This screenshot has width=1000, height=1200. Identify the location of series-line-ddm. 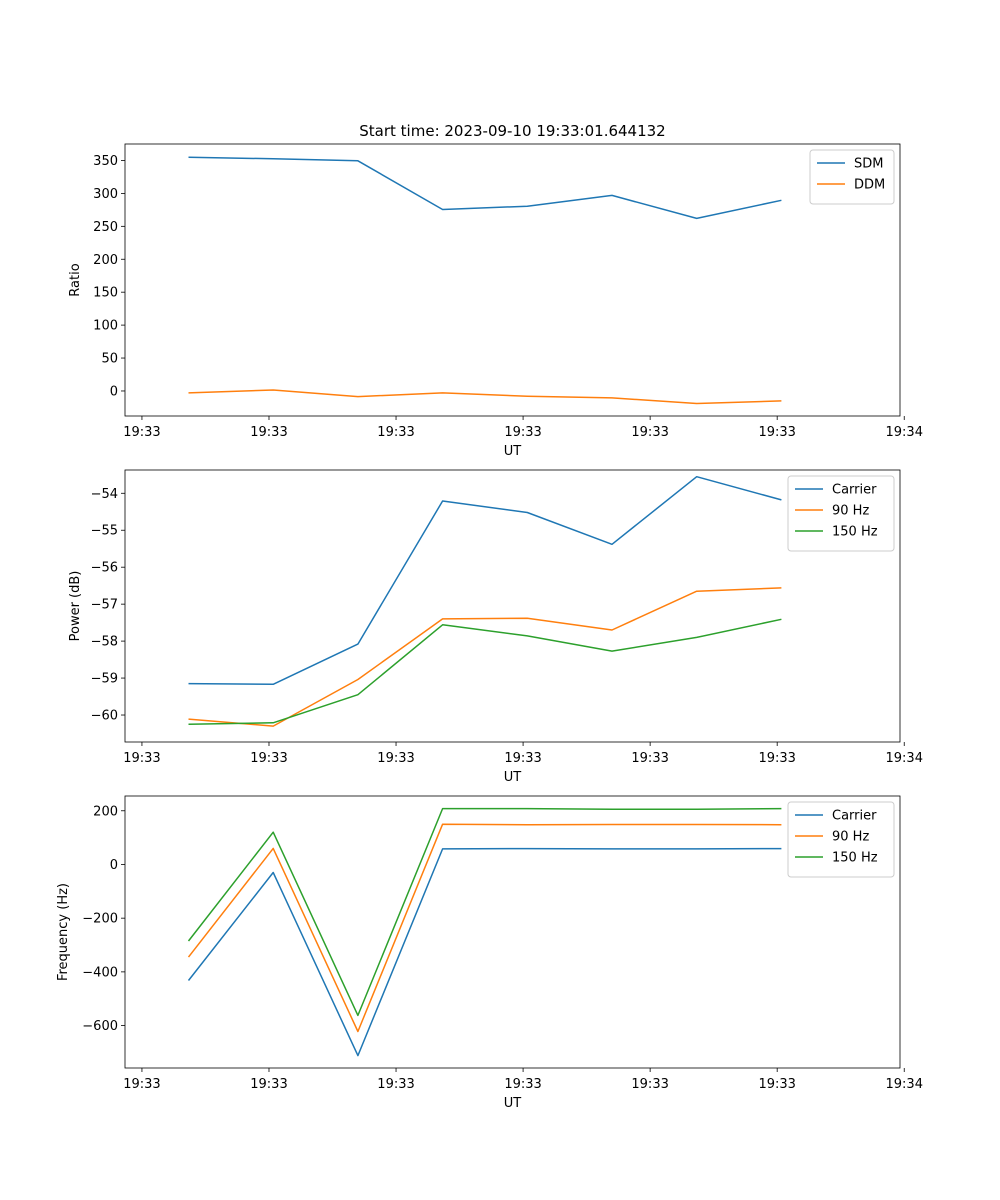
(485, 397).